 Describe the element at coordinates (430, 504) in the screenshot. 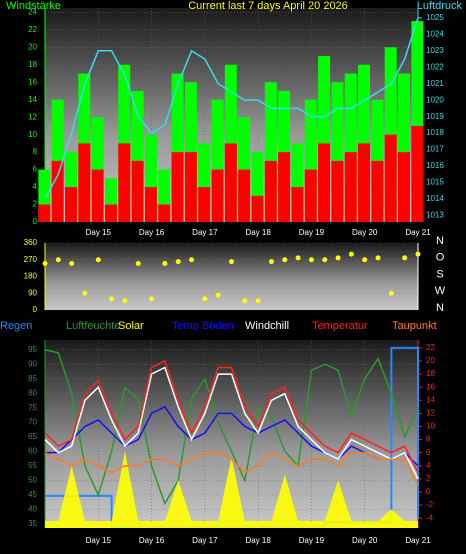

I see `y2-tick-label: -2` at that location.